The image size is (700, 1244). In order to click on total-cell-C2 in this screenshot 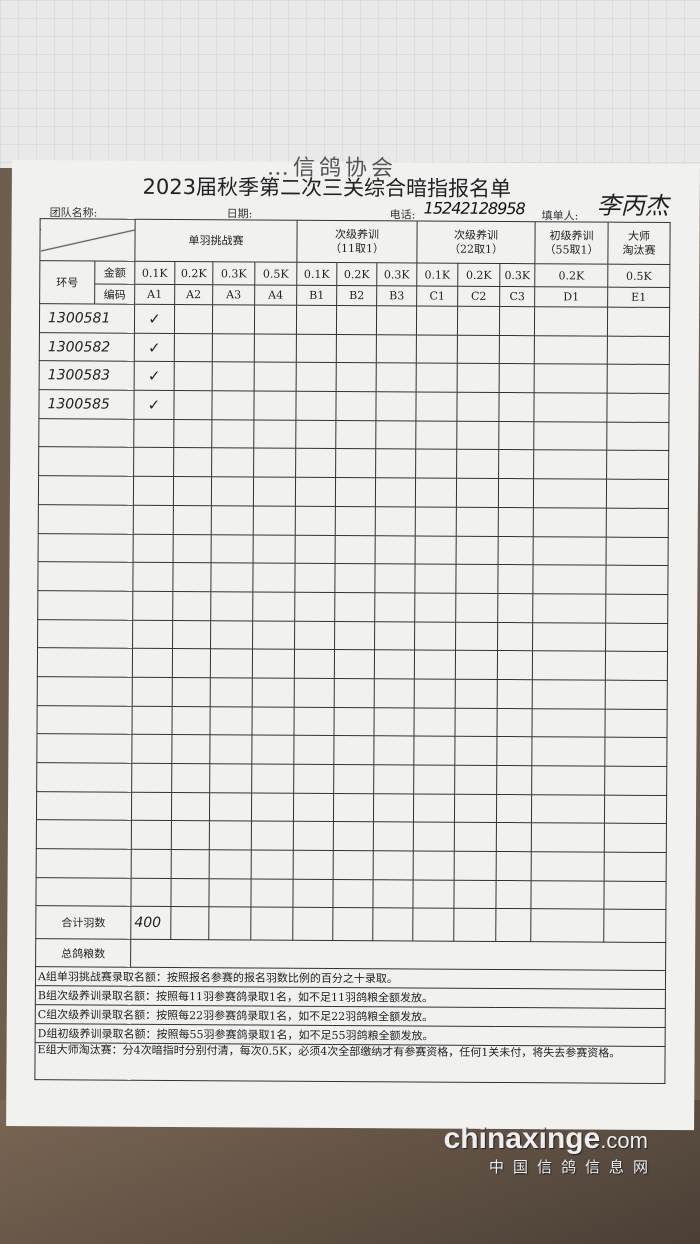, I will do `click(474, 925)`.